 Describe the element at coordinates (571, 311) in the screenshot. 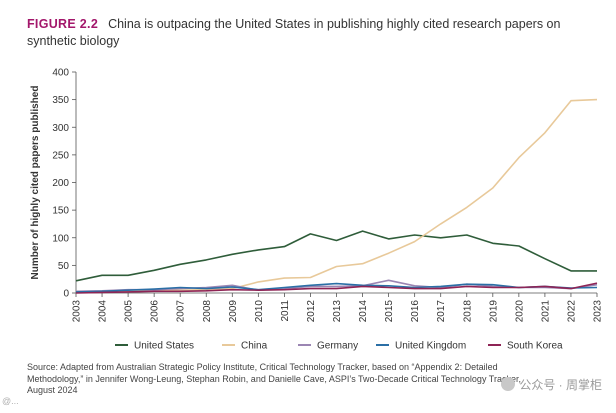

I see `x-tick-label: 2022` at that location.